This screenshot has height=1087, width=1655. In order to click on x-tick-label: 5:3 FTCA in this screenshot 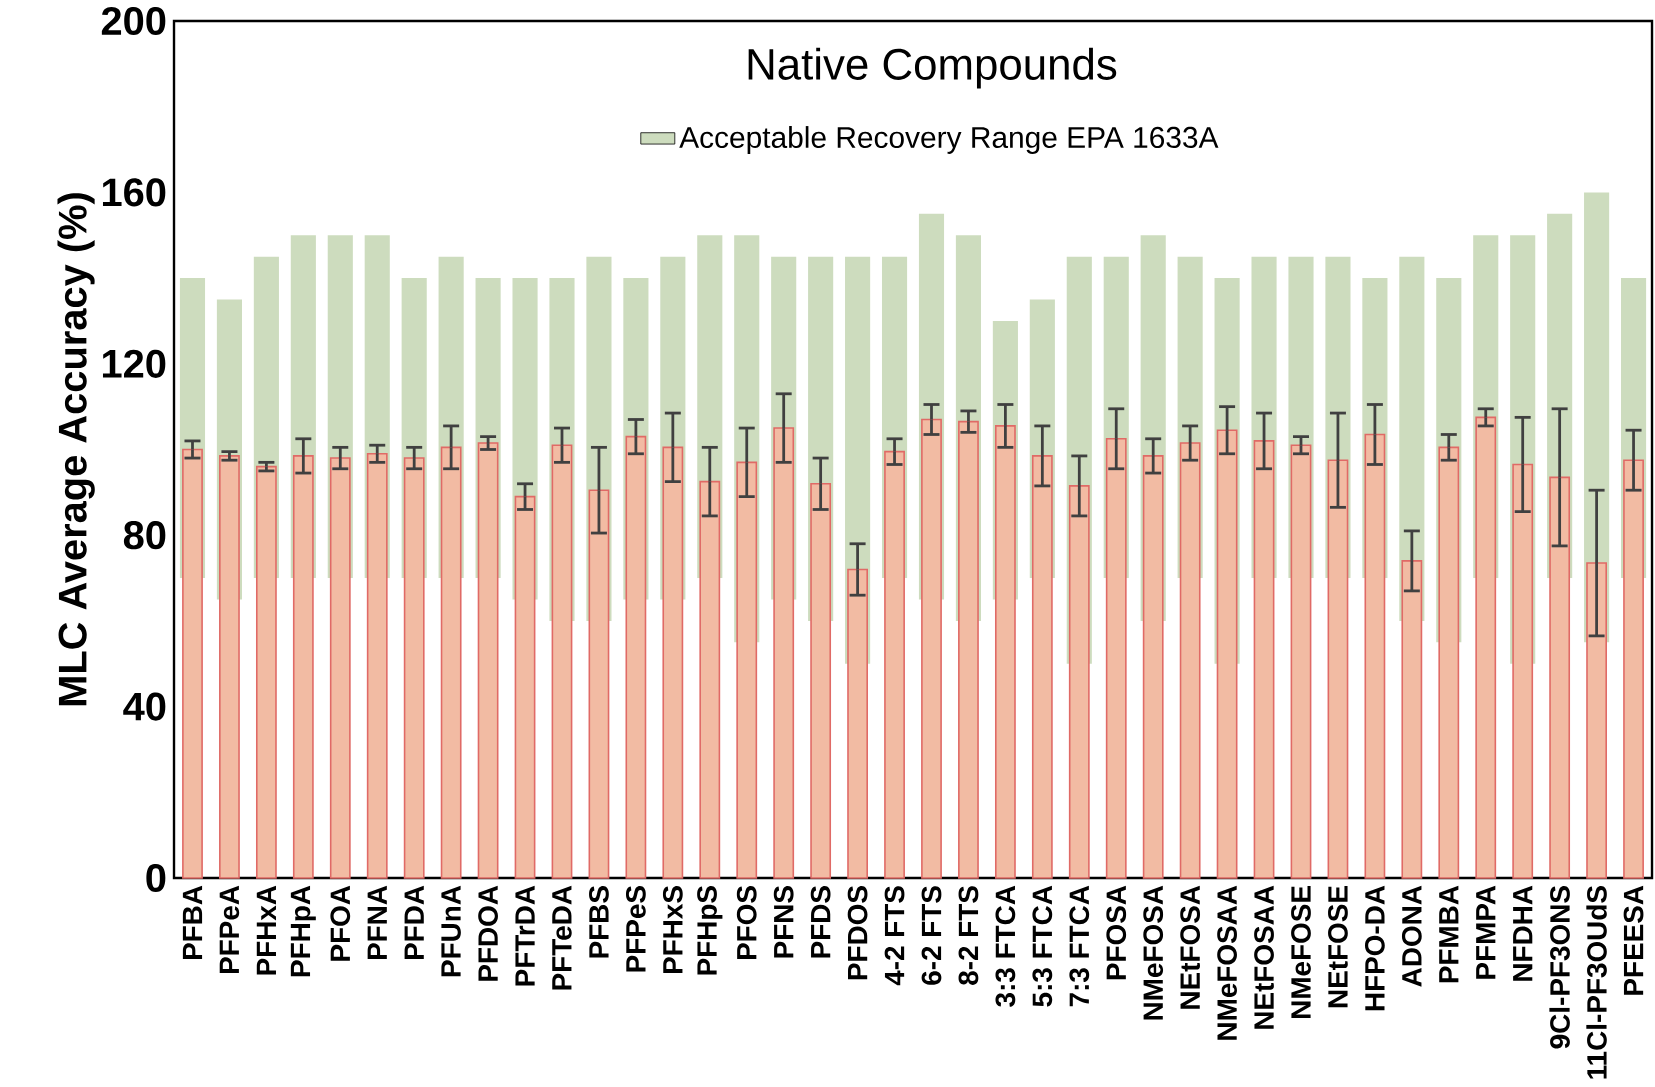, I will do `click(1042, 946)`.